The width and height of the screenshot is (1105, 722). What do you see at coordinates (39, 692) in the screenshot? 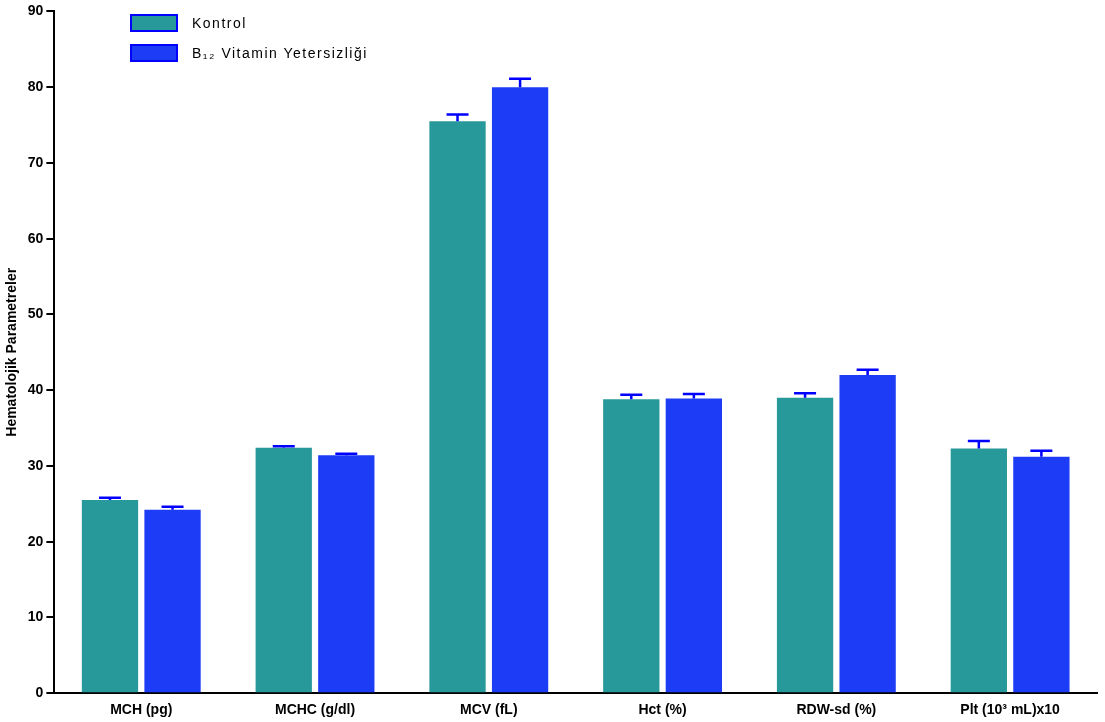
I see `y-tick-label: 0` at bounding box center [39, 692].